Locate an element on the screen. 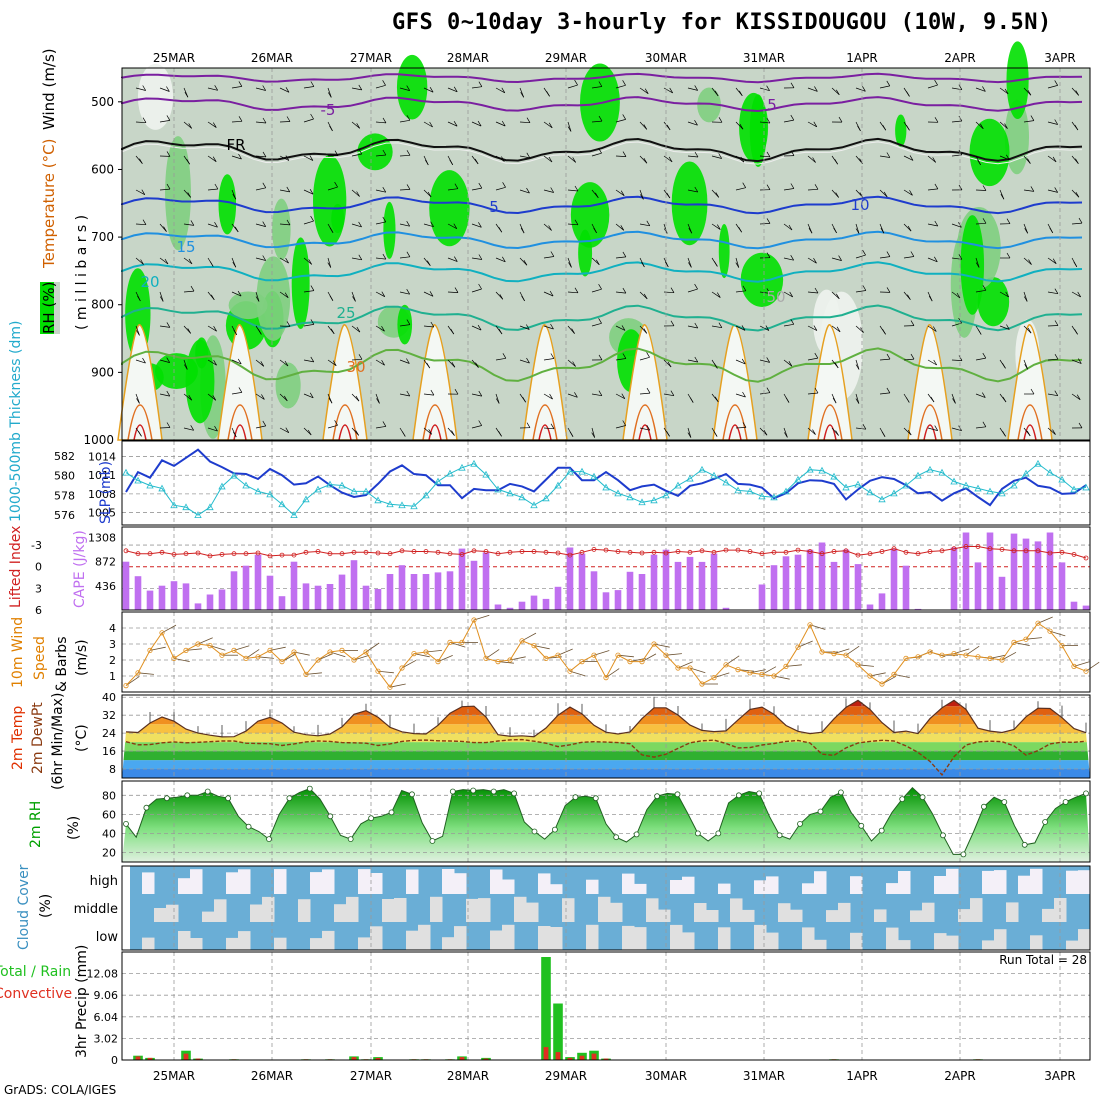  contour-label: 15 is located at coordinates (185, 247).